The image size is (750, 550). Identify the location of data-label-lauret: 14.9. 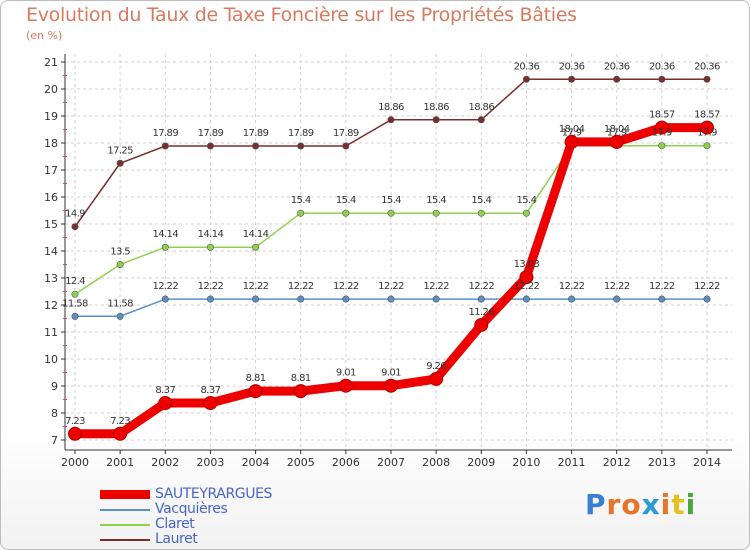
(75, 214).